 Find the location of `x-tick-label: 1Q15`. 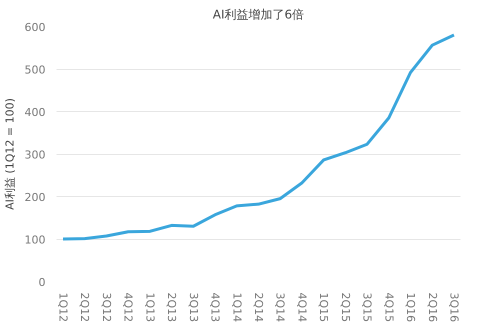

x-tick-label: 1Q15 is located at coordinates (323, 307).